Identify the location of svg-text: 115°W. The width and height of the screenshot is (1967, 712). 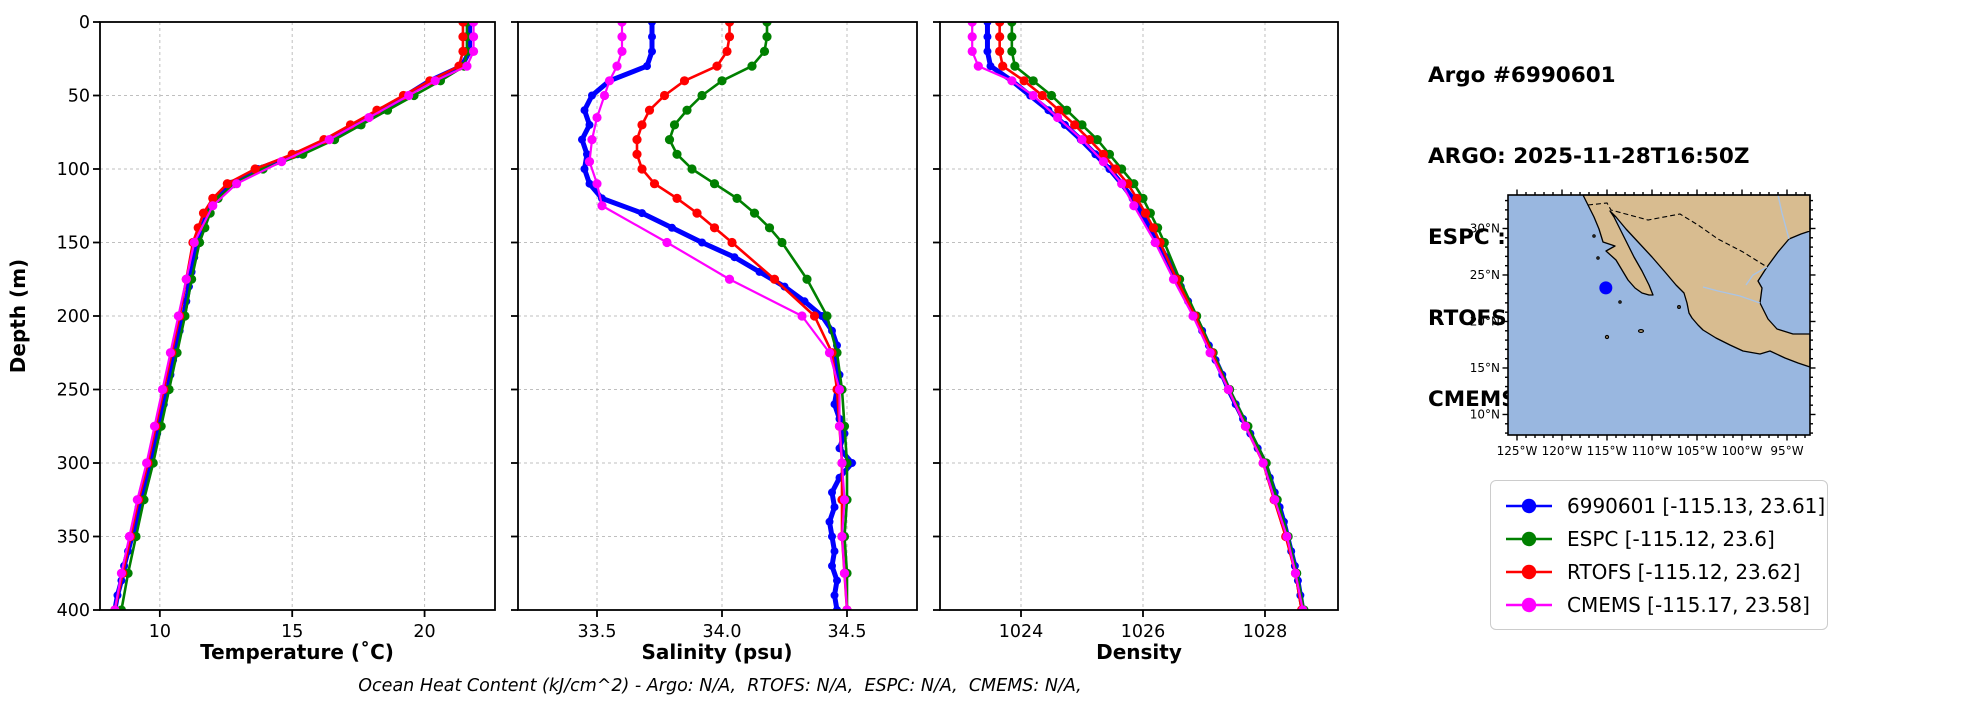
(1607, 451).